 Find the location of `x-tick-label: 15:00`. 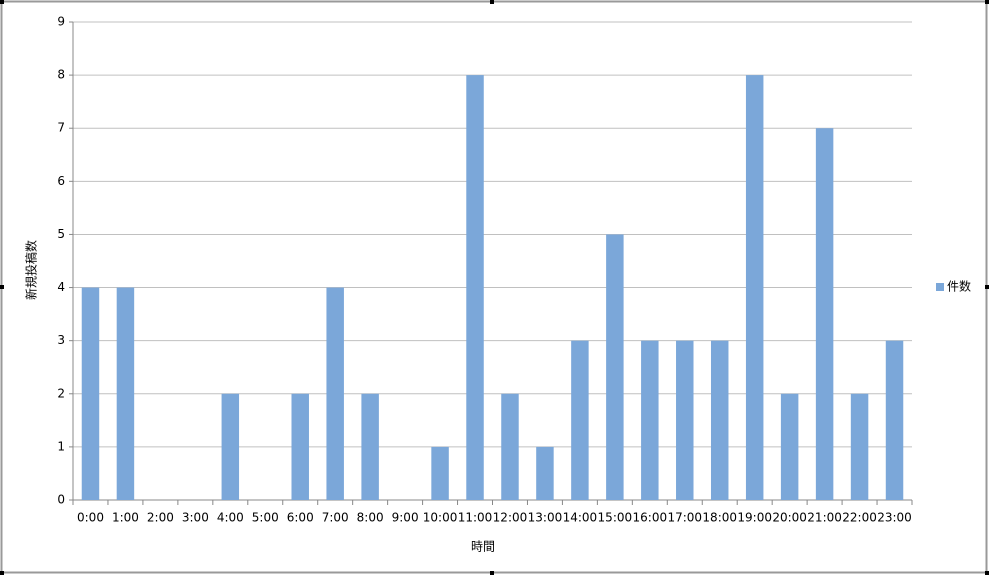

x-tick-label: 15:00 is located at coordinates (615, 518).